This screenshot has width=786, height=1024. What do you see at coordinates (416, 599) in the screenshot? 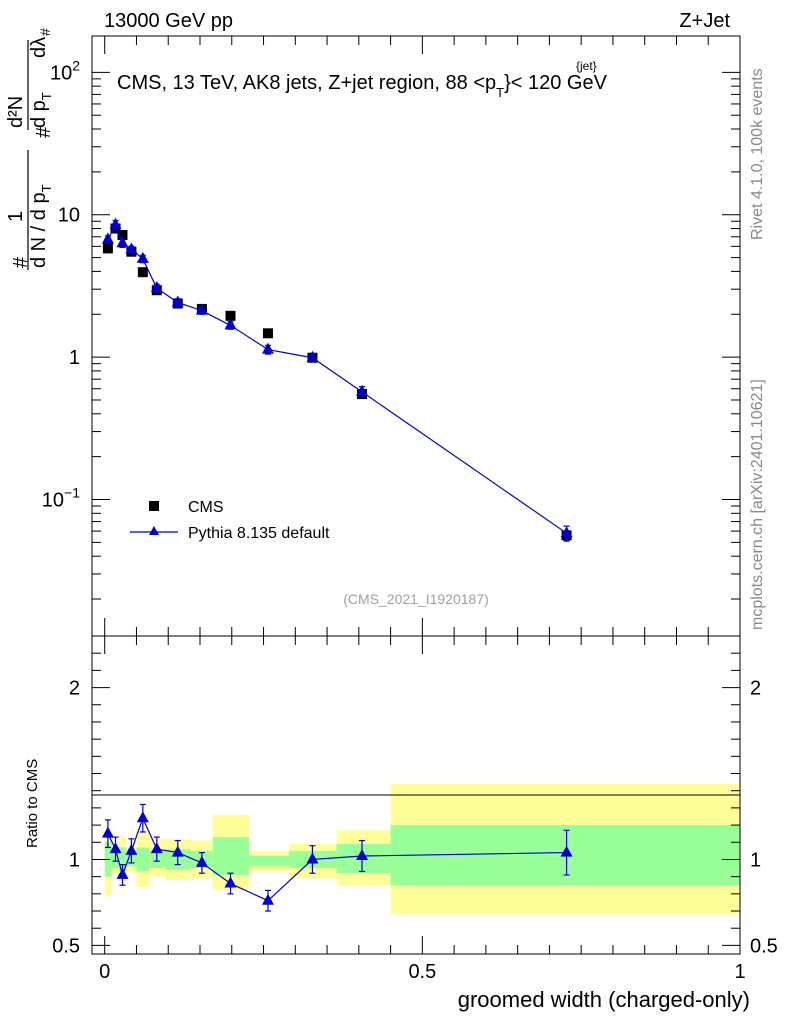
I see `analysis-watermark: (CMS_2021_I1920187)` at bounding box center [416, 599].